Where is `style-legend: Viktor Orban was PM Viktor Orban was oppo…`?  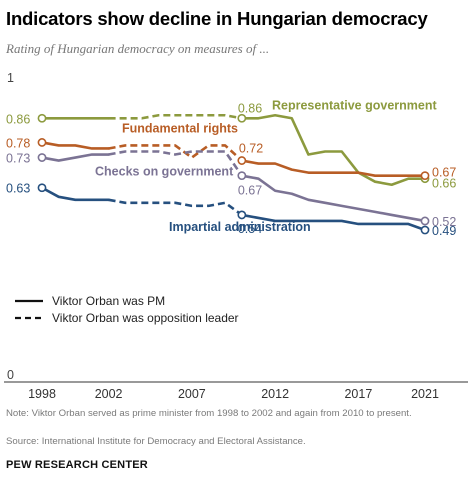
style-legend: Viktor Orban was PM Viktor Orban was oppo… is located at coordinates (127, 309).